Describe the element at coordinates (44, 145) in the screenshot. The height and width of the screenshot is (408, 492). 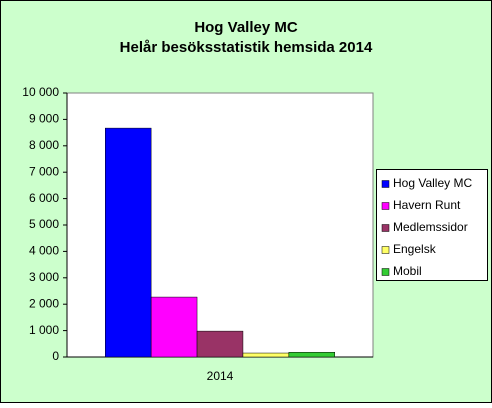
I see `y-tick-label: 8 000` at that location.